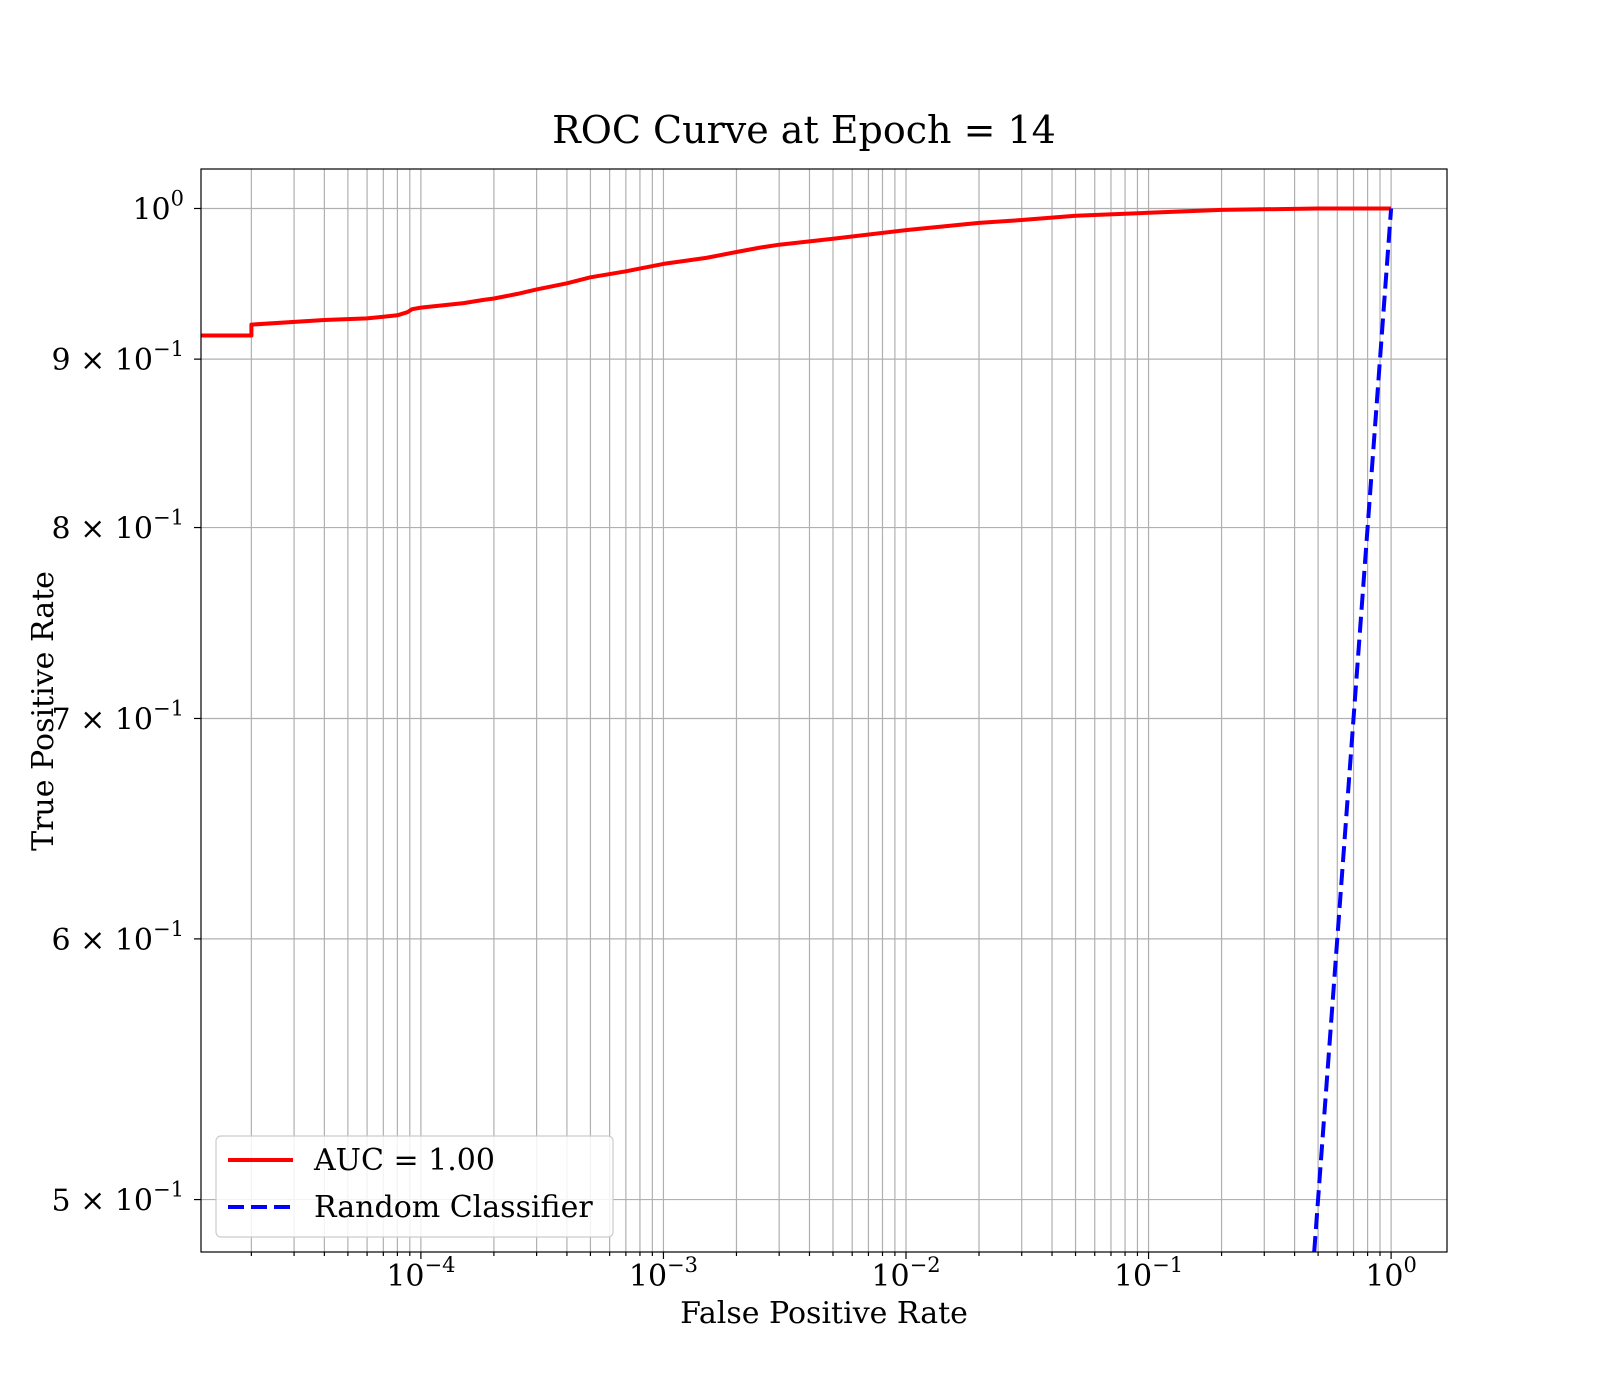 This screenshot has height=1400, width=1600. I want to click on x-tick-label: 10⁻¹, so click(1148, 1273).